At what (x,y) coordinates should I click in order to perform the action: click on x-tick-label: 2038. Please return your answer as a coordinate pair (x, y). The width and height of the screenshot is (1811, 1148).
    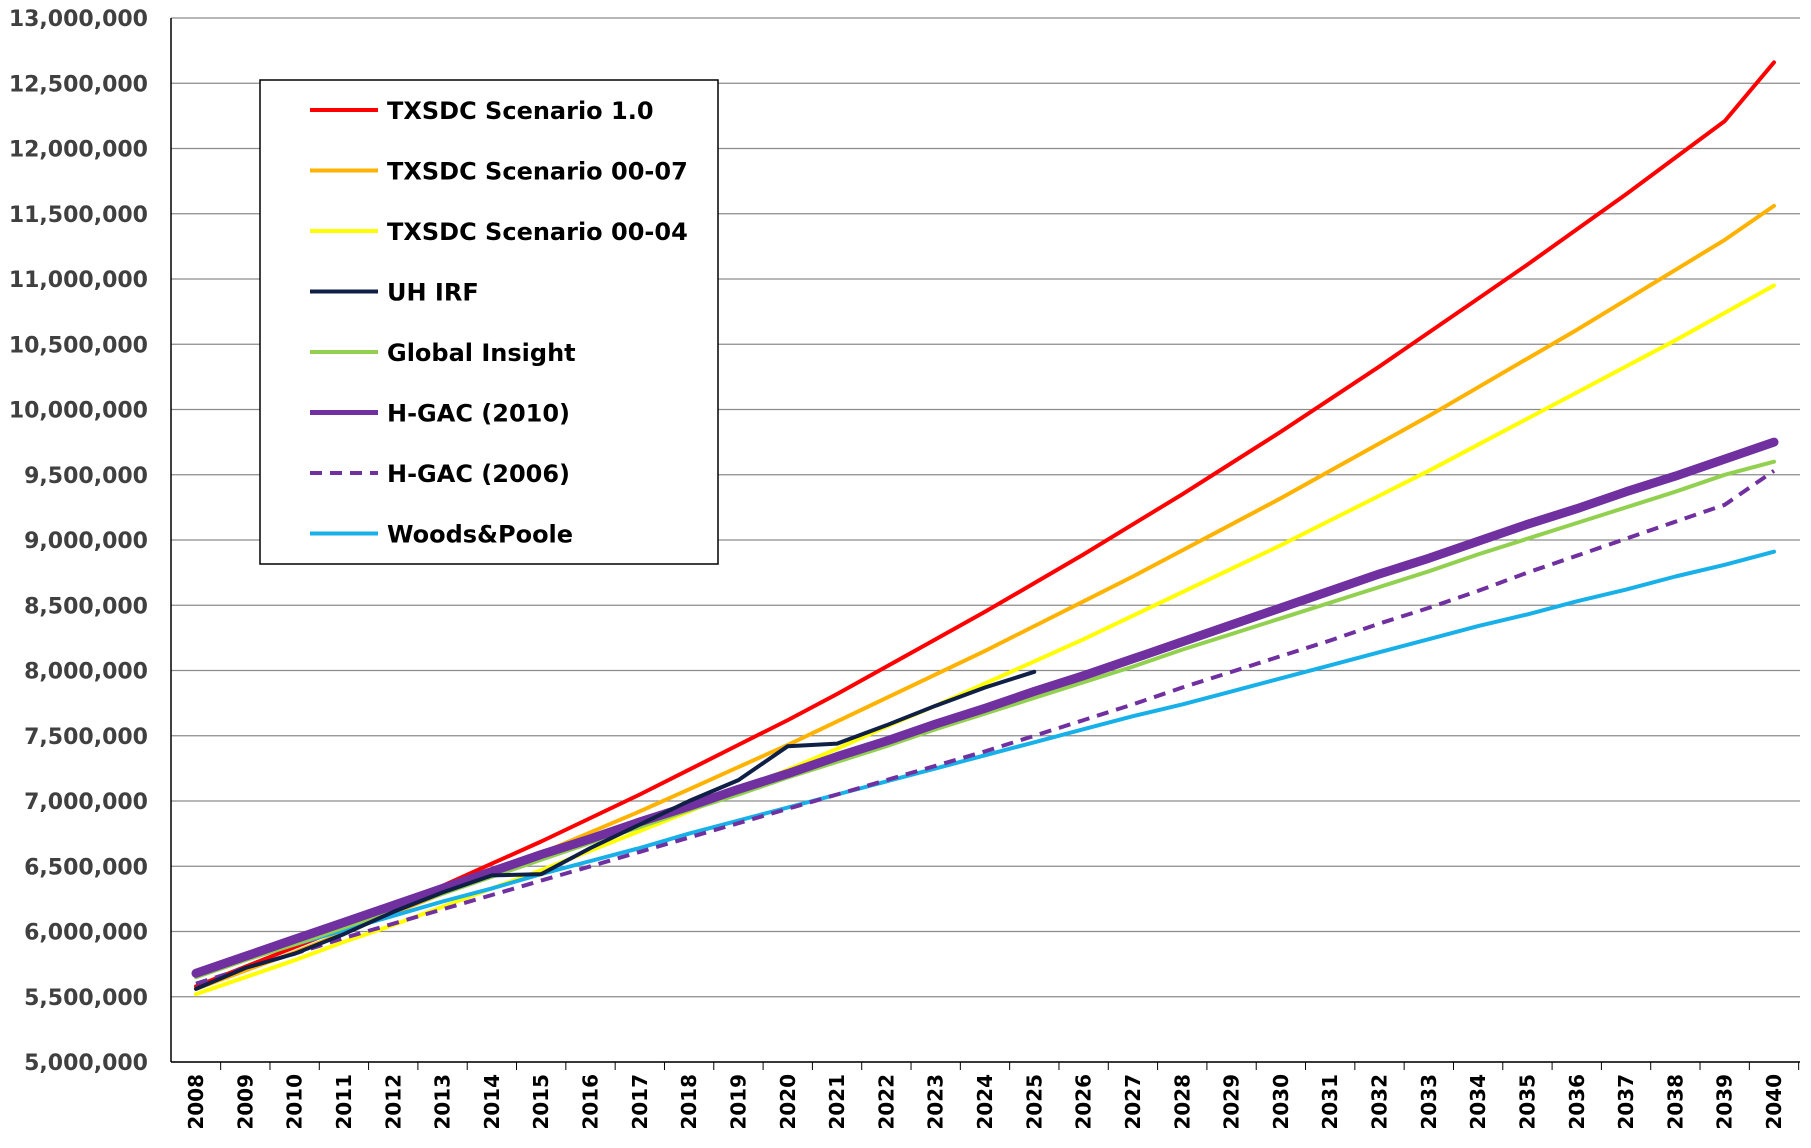
    Looking at the image, I should click on (1675, 1102).